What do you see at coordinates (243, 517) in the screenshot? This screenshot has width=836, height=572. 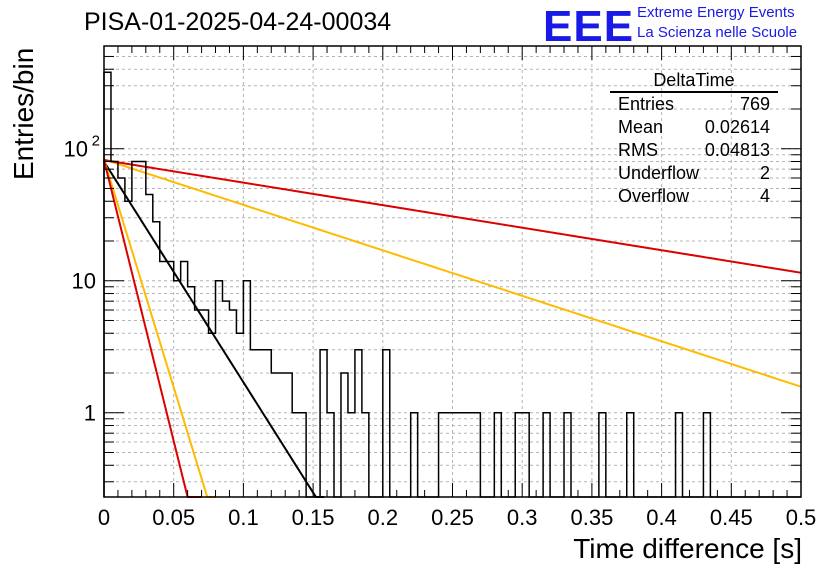 I see `x-tick-label: 0.1` at bounding box center [243, 517].